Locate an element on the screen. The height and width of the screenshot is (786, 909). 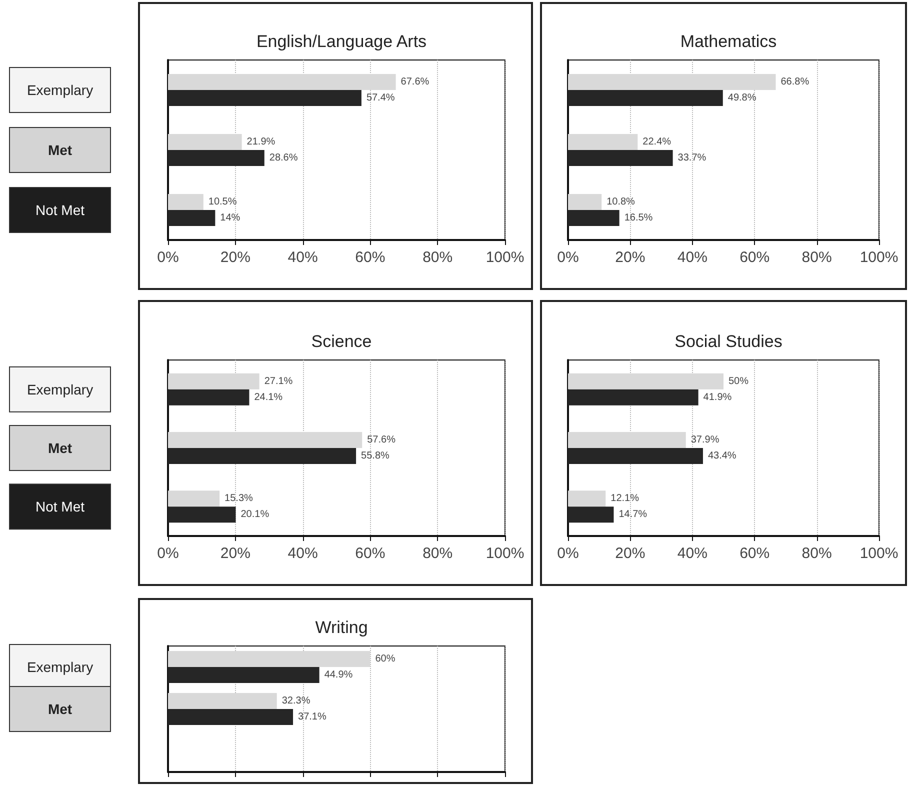
chart-title: English/Language Arts is located at coordinates (341, 41).